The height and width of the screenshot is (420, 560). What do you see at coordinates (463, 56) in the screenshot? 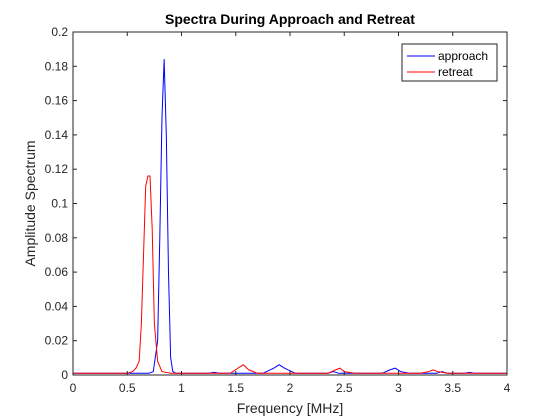
I see `legend-label-approach: approach` at bounding box center [463, 56].